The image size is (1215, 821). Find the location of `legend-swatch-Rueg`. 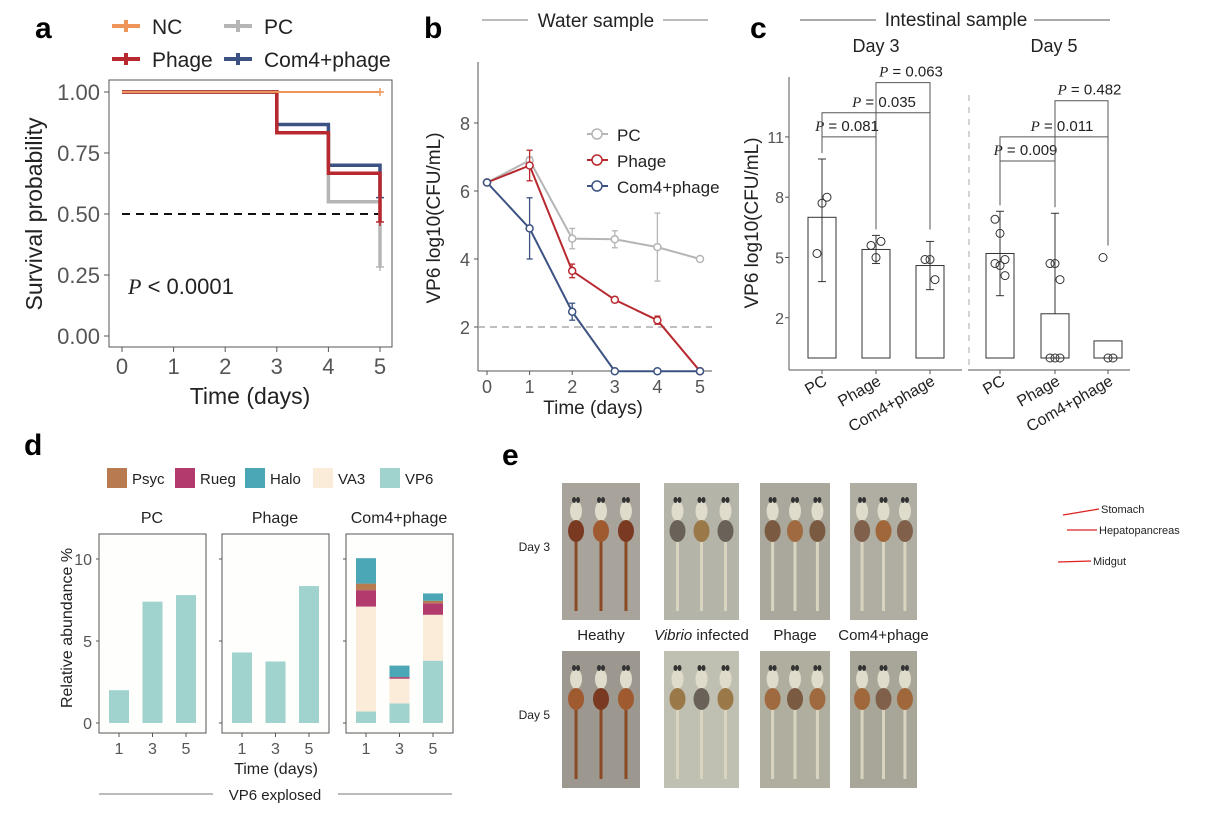

legend-swatch-Rueg is located at coordinates (185, 478).